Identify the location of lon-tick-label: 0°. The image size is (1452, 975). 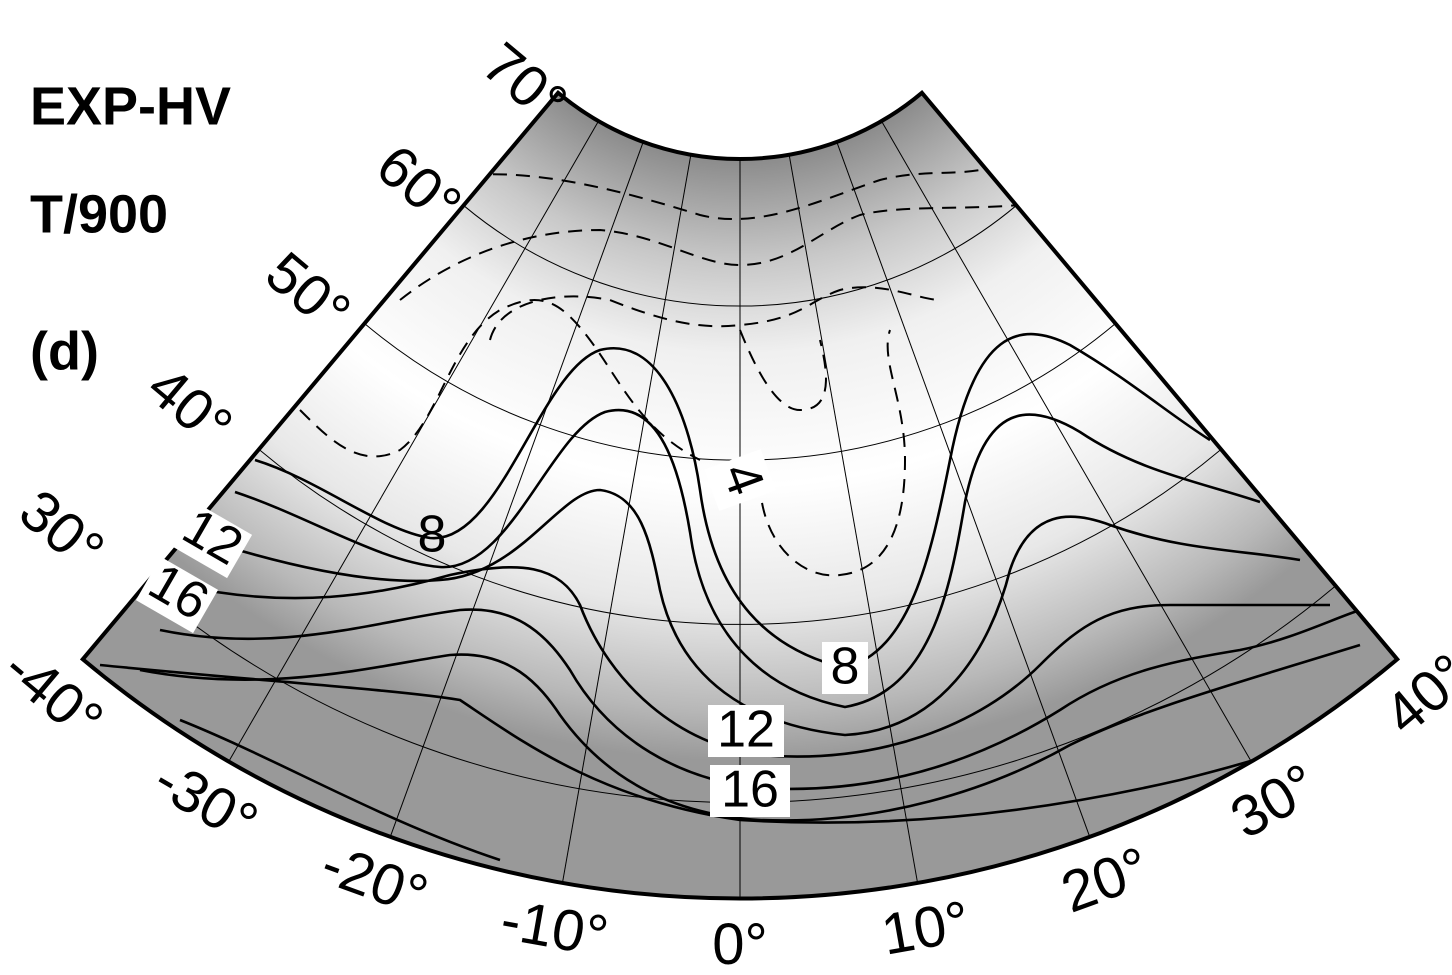
(739, 943).